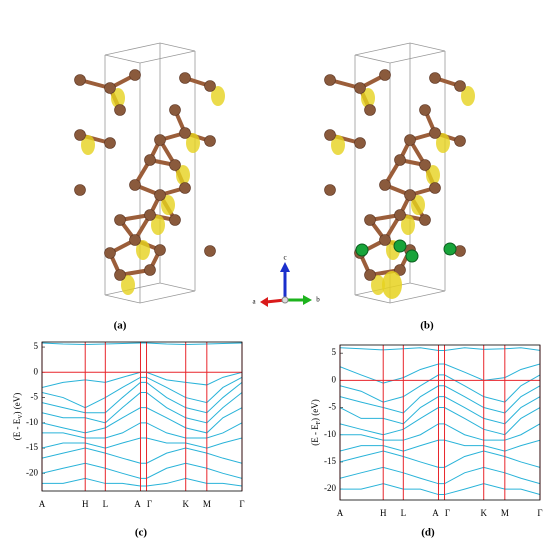 The image size is (546, 555). What do you see at coordinates (254, 302) in the screenshot?
I see `triad-label: a` at bounding box center [254, 302].